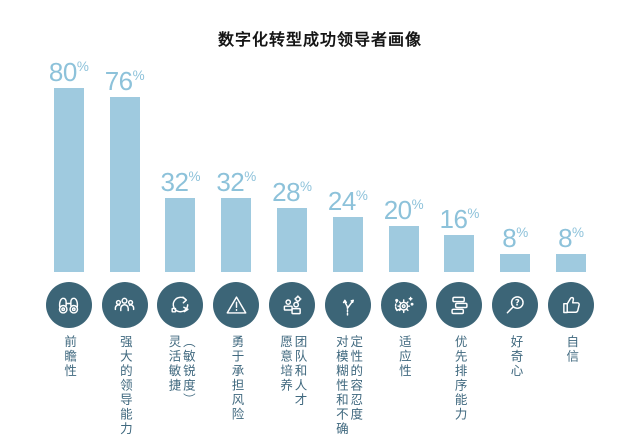 The height and width of the screenshot is (446, 640). I want to click on chart-title: 数字化转型成功领导者画像, so click(319, 40).